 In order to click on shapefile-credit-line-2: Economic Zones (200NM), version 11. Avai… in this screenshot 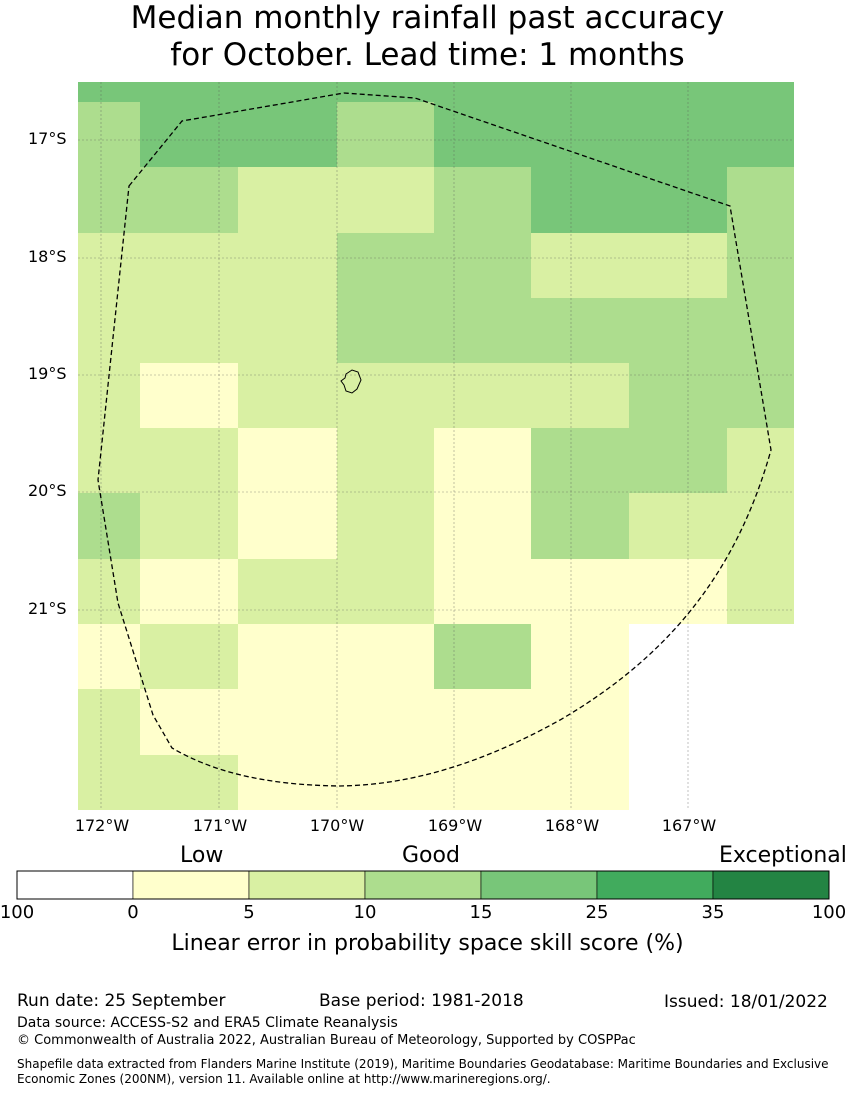, I will do `click(284, 1079)`.